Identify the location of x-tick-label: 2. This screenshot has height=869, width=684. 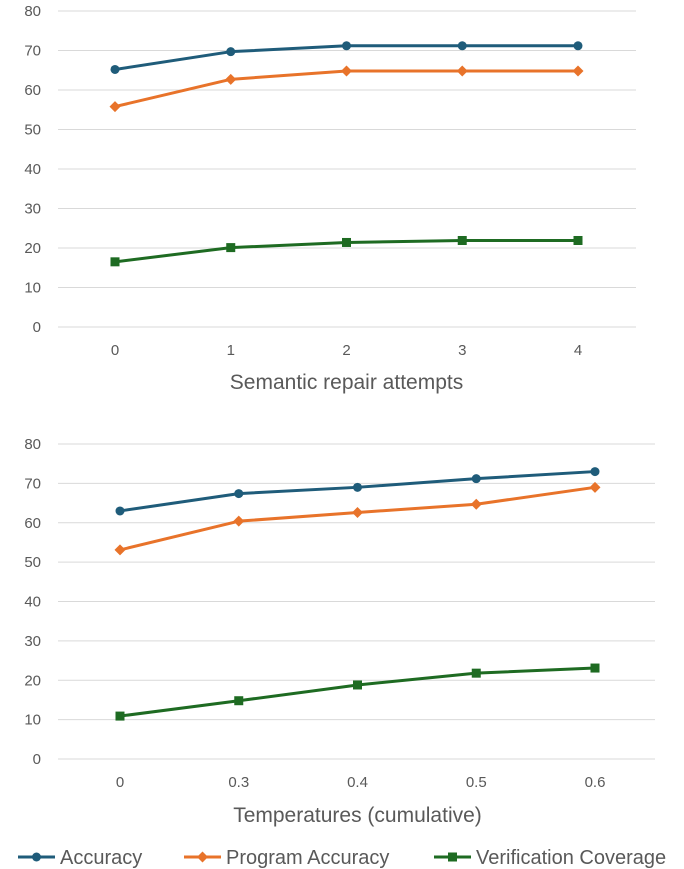
(346, 350).